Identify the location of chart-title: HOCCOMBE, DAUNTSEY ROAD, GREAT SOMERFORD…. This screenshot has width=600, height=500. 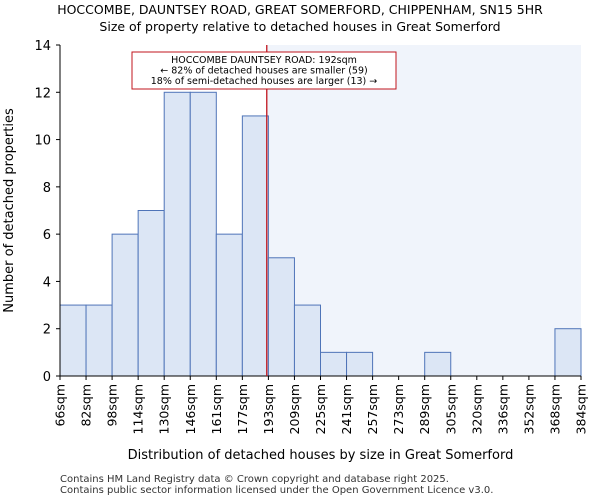
(300, 9).